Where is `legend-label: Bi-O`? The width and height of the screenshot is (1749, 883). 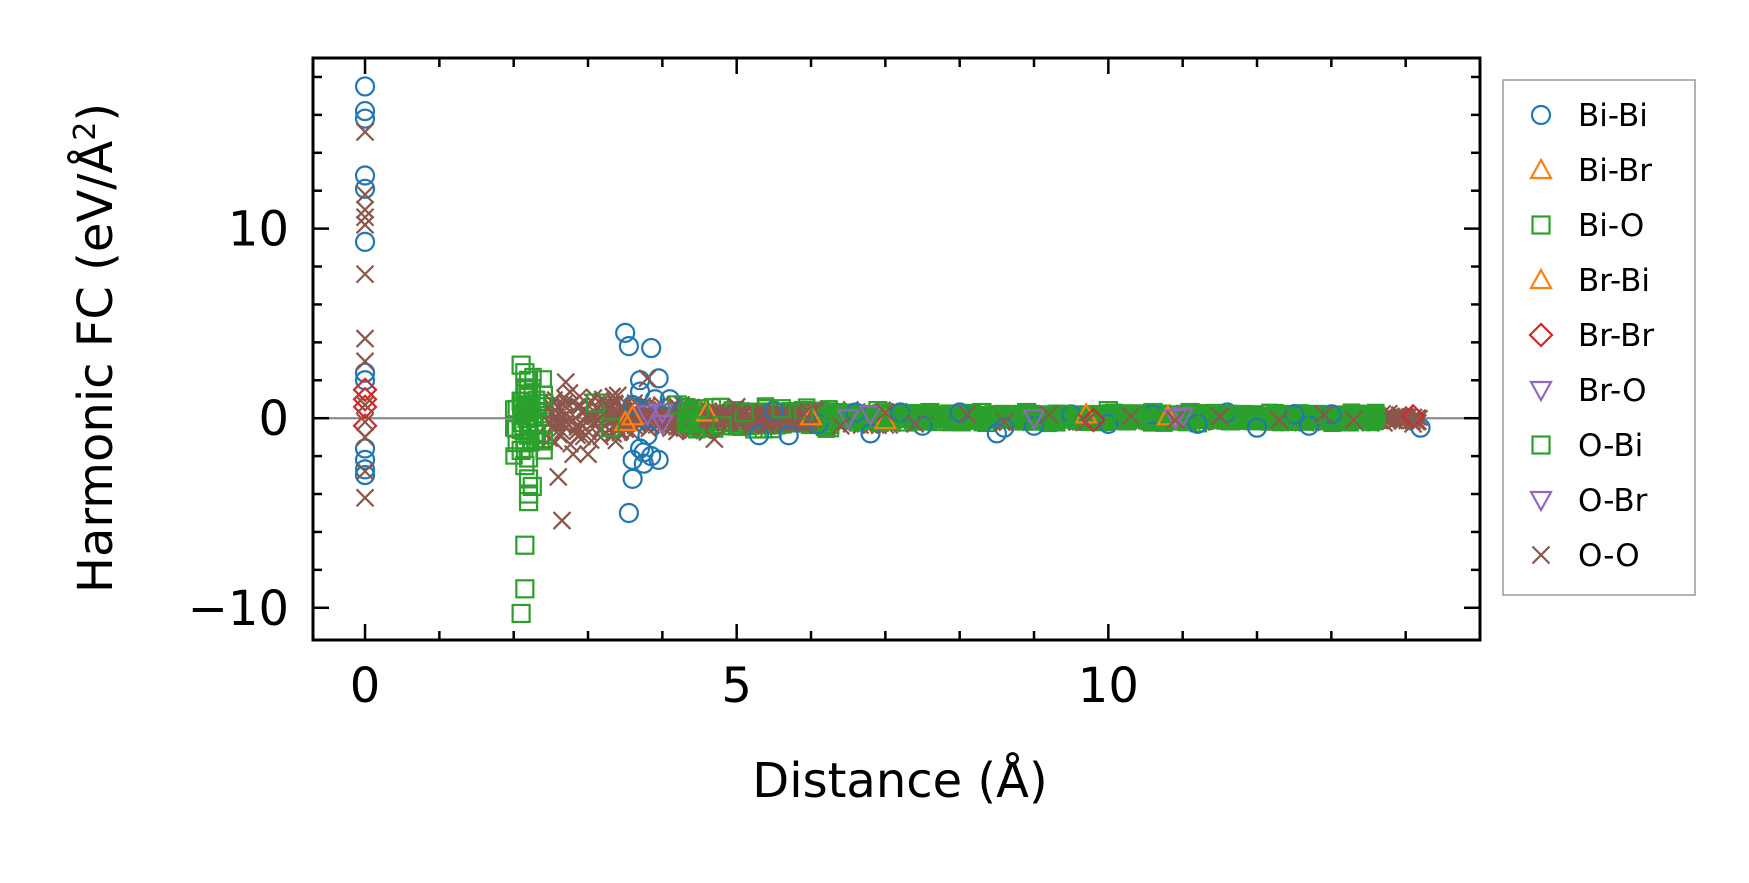 legend-label: Bi-O is located at coordinates (1611, 226).